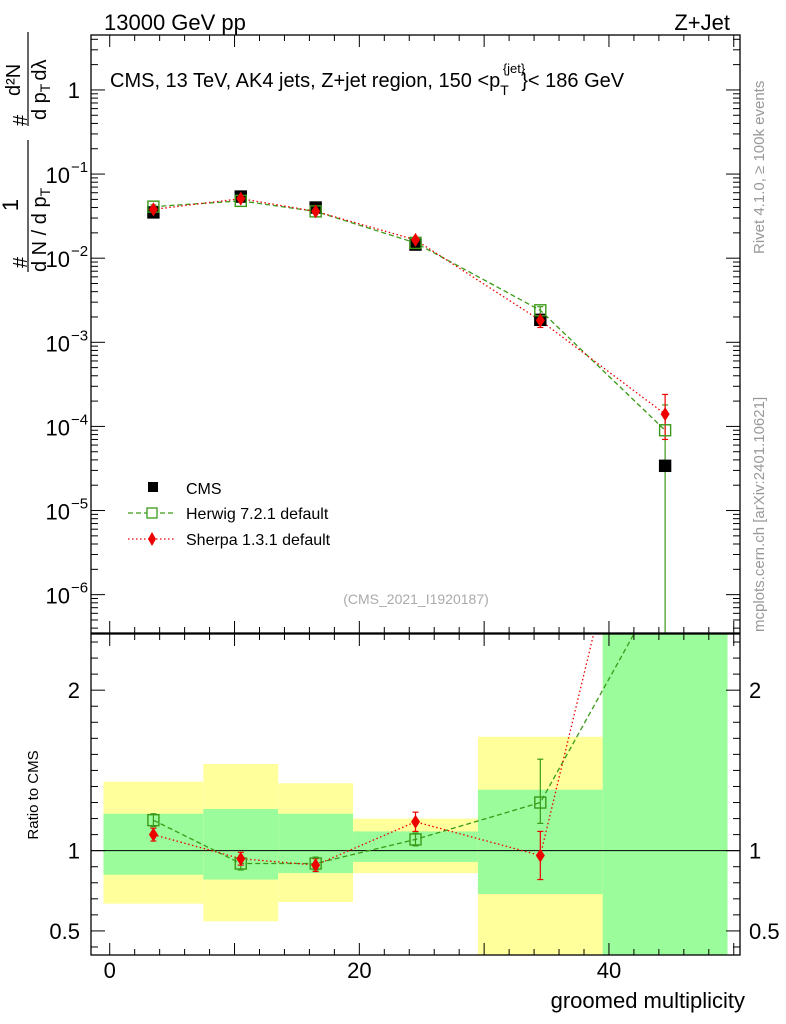 This screenshot has width=786, height=1024. What do you see at coordinates (79, 251) in the screenshot?
I see `main-ytick-exp-4: −2` at bounding box center [79, 251].